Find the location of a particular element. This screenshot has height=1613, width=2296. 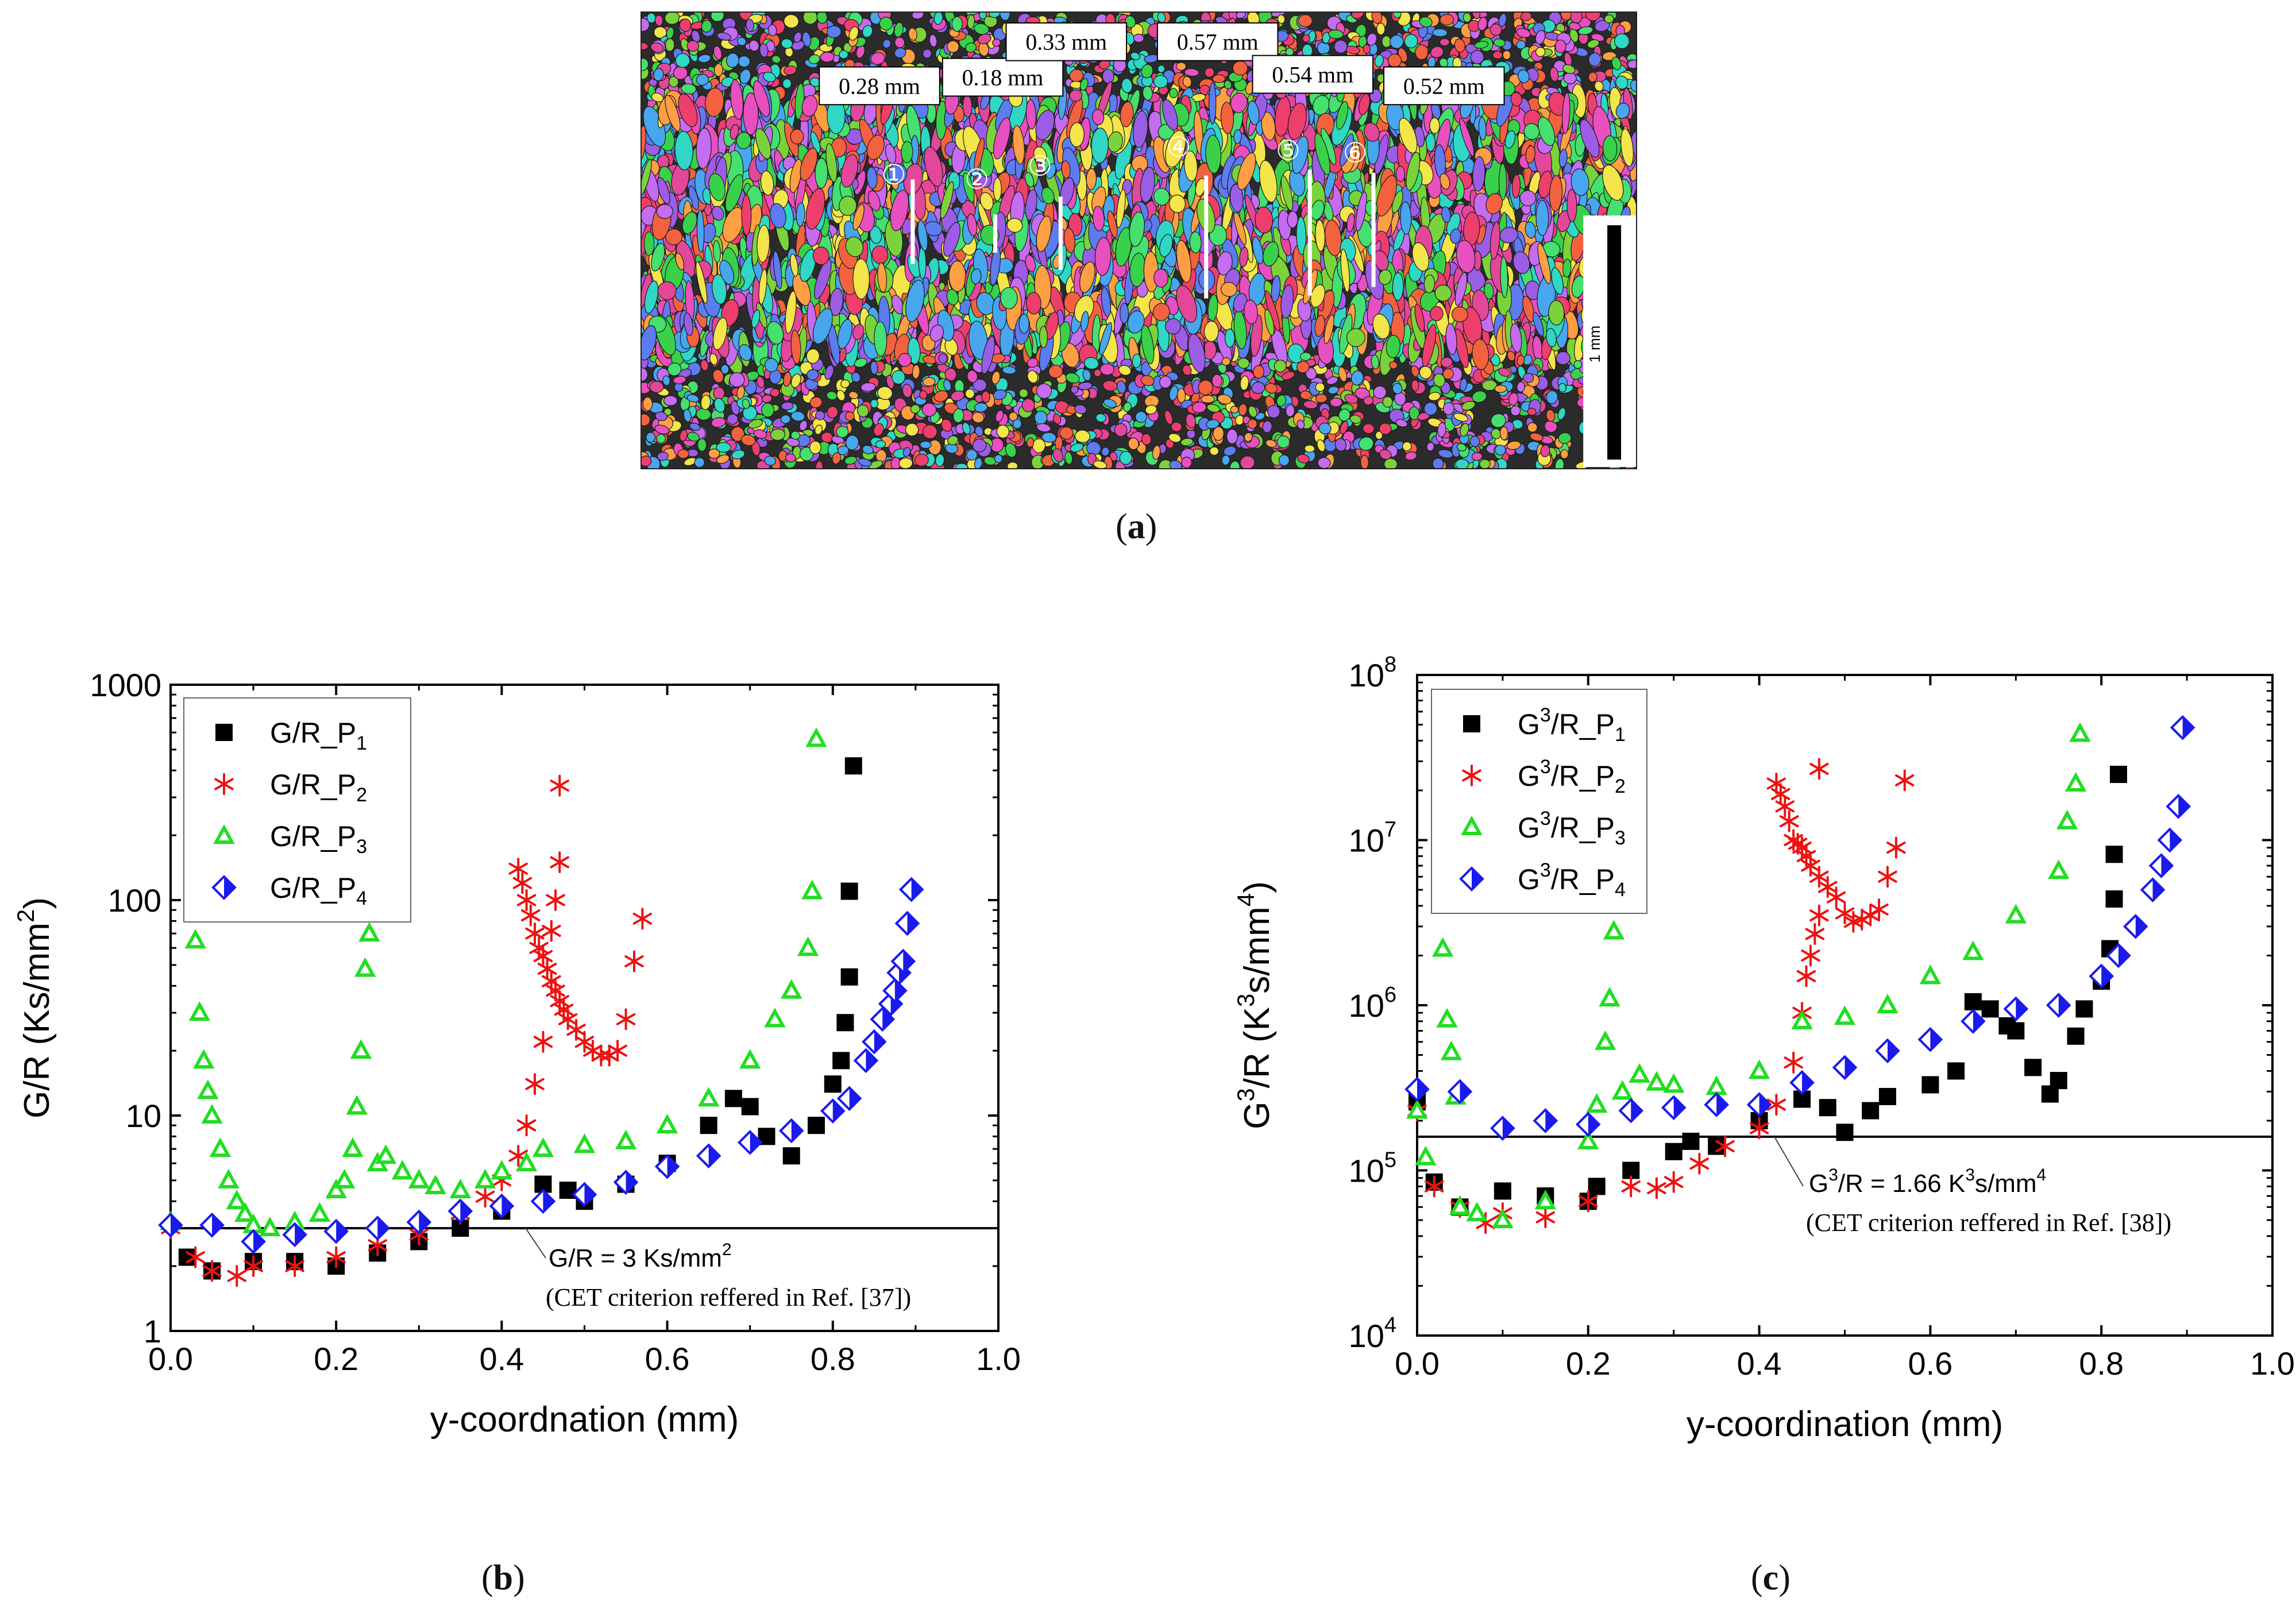

ebsd-grains is located at coordinates (1139, 241).